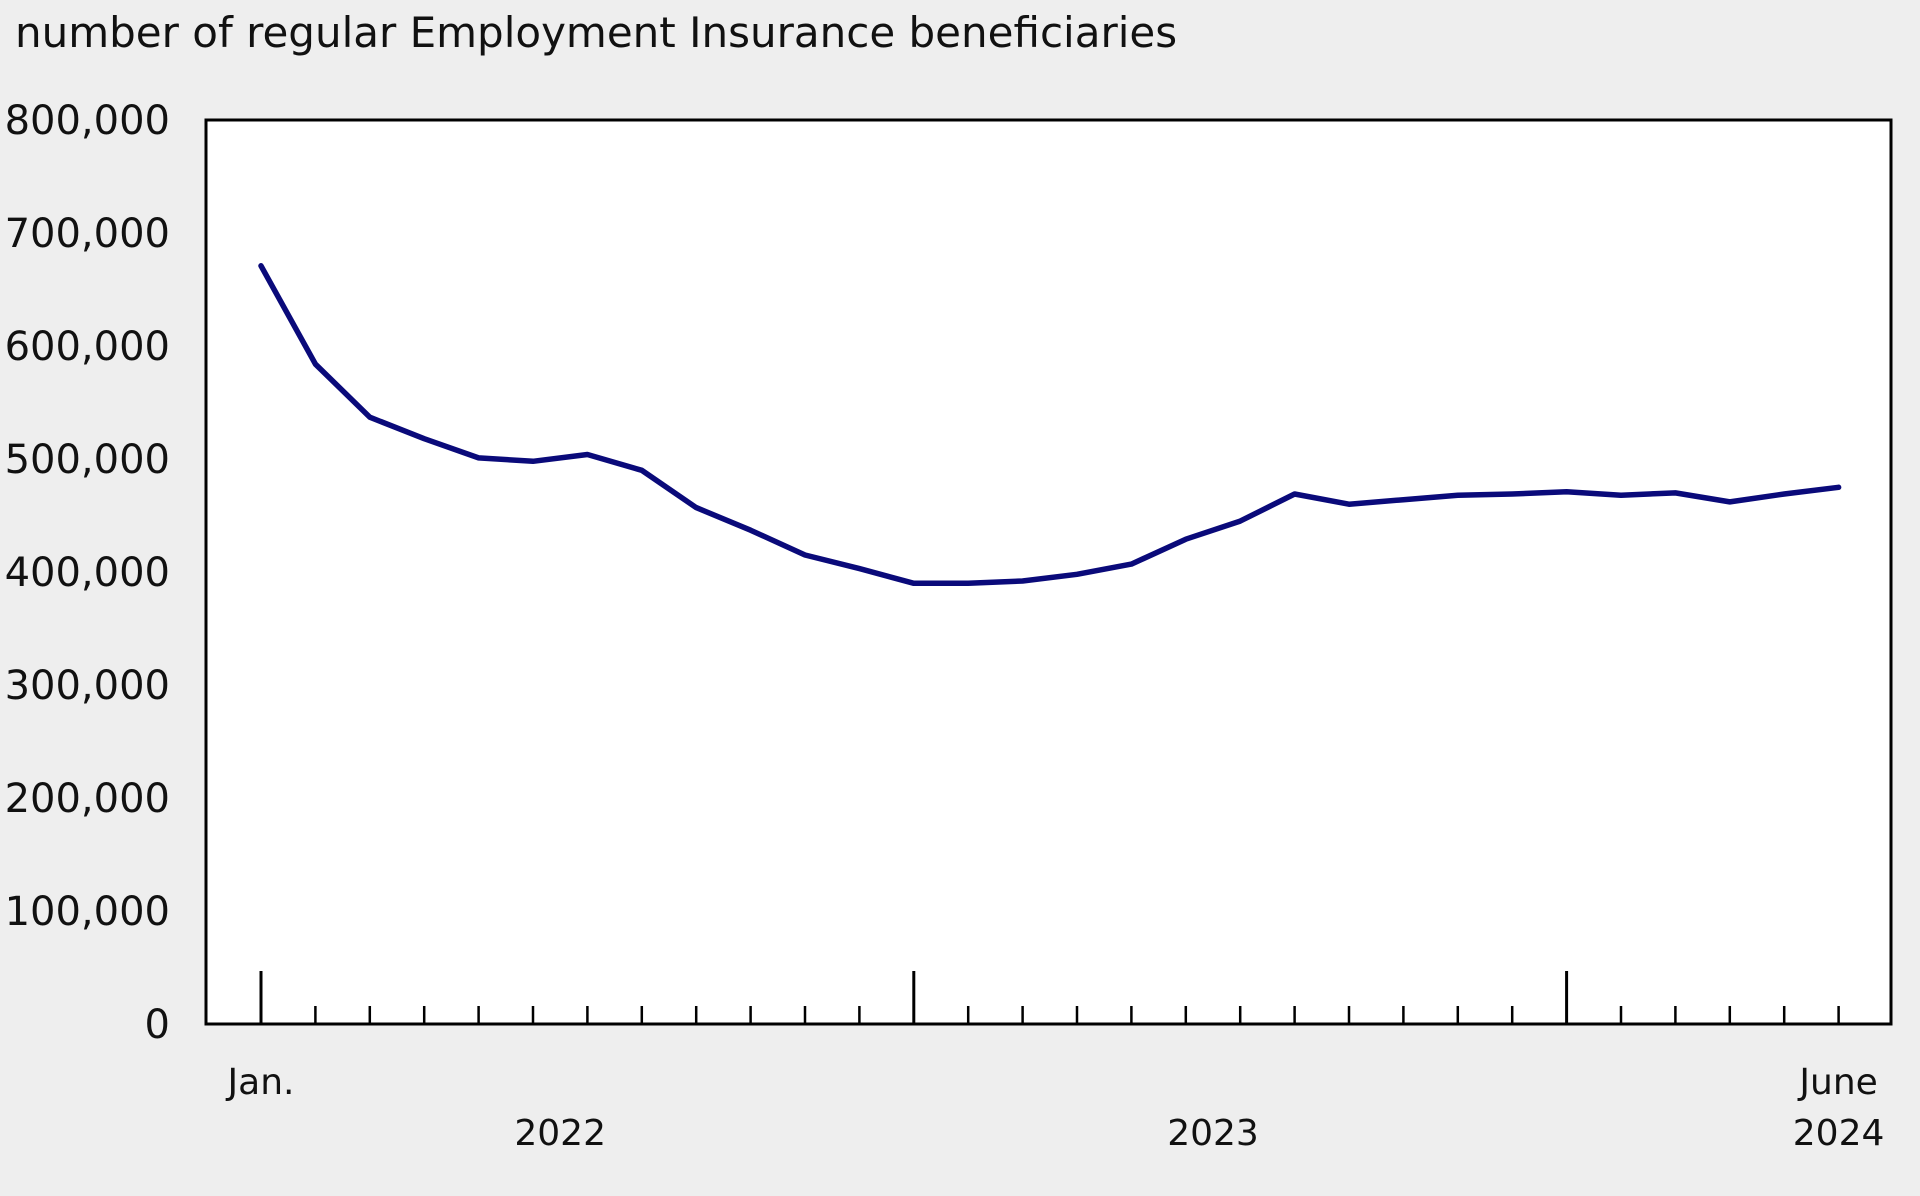 This screenshot has width=1920, height=1196. What do you see at coordinates (157, 1025) in the screenshot?
I see `y-tick-label: 0` at bounding box center [157, 1025].